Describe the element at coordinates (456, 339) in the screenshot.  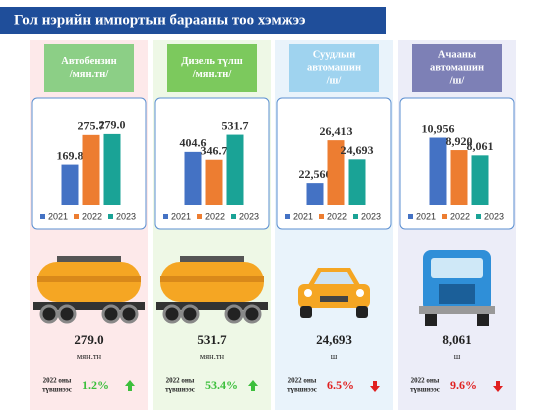
I see `total-value: 8,061` at that location.